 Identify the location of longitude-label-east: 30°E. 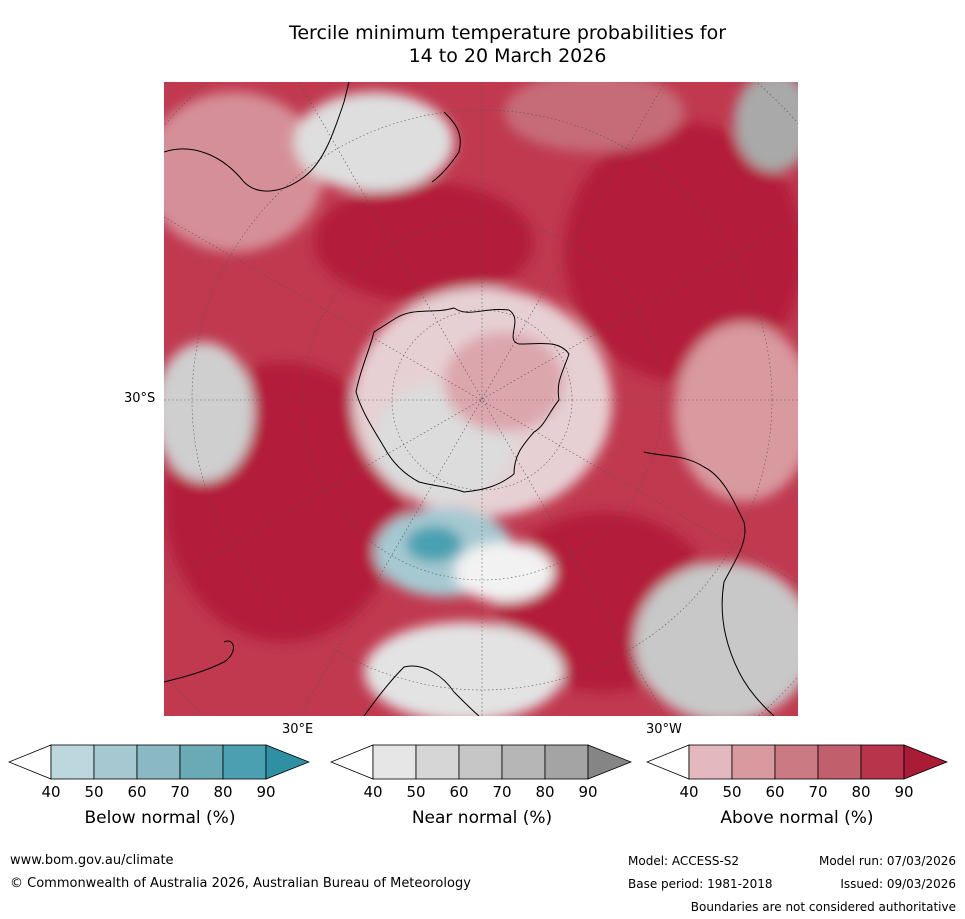
(298, 729).